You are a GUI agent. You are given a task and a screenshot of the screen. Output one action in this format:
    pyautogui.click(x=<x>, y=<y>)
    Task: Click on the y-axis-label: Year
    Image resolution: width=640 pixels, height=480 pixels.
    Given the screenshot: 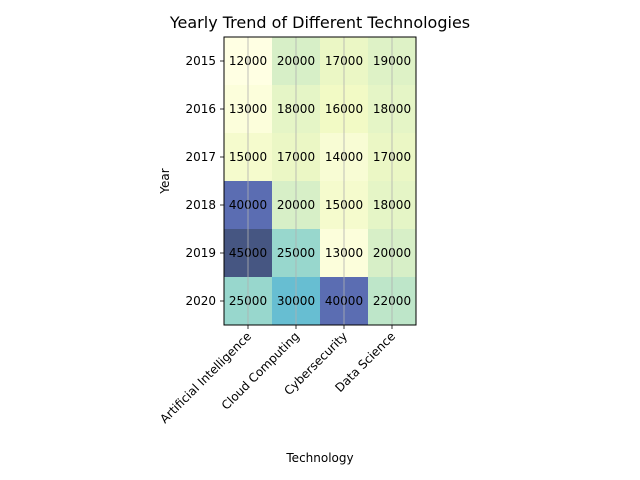 What is the action you would take?
    pyautogui.click(x=165, y=181)
    